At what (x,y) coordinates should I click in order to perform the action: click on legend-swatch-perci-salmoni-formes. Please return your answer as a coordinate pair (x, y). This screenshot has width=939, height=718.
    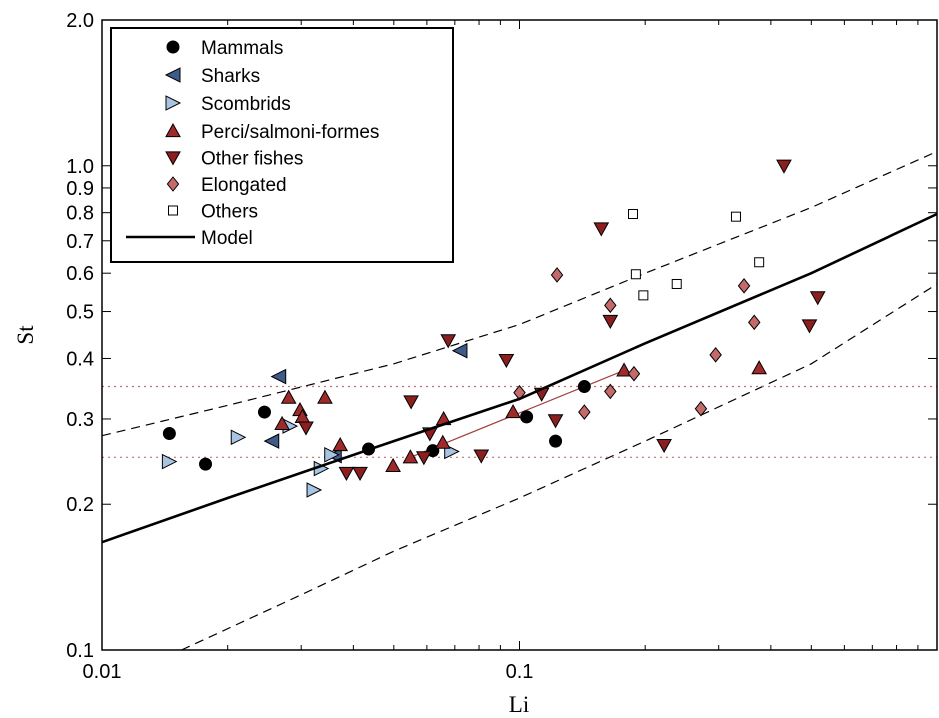
    Looking at the image, I should click on (173, 130).